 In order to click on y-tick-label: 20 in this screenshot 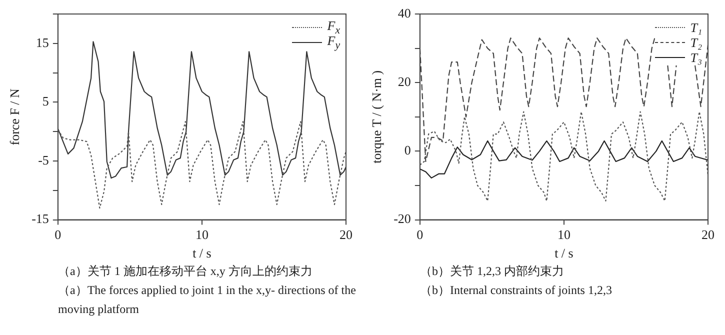, I will do `click(404, 82)`.